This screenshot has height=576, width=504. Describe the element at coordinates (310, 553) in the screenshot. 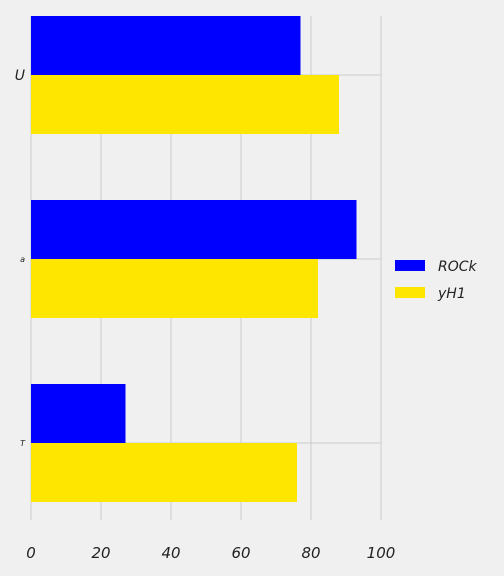

I see `x-tick-label: 80` at that location.